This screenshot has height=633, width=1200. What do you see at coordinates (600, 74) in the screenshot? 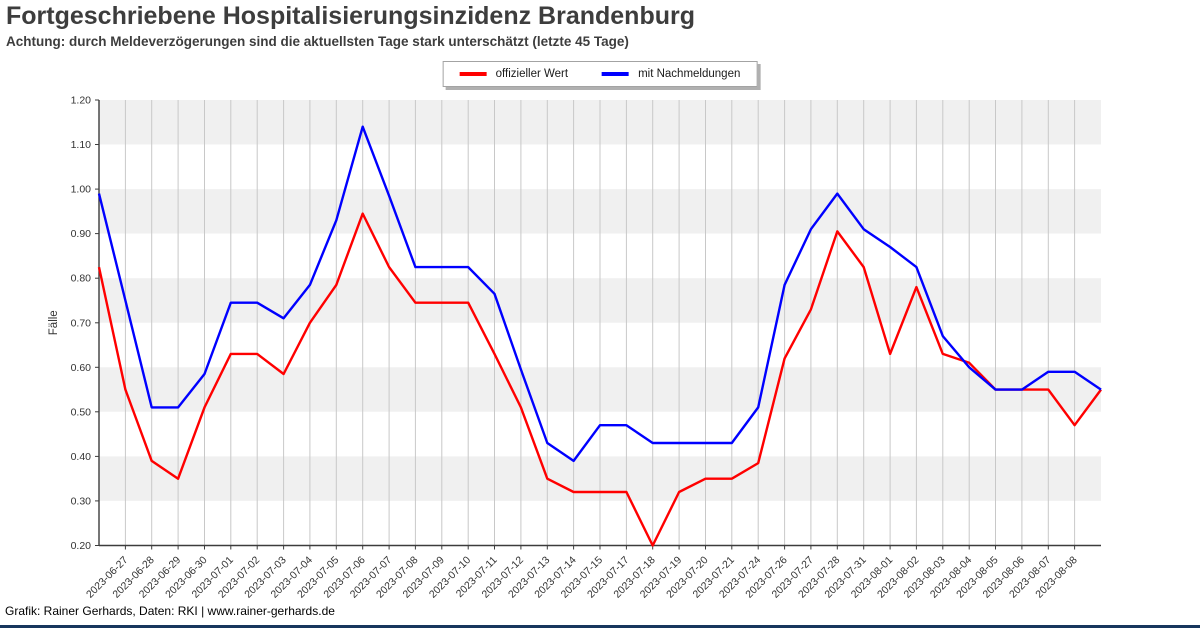
I see `chart-legend: offizieller Wert mit Nachmeldungen` at bounding box center [600, 74].